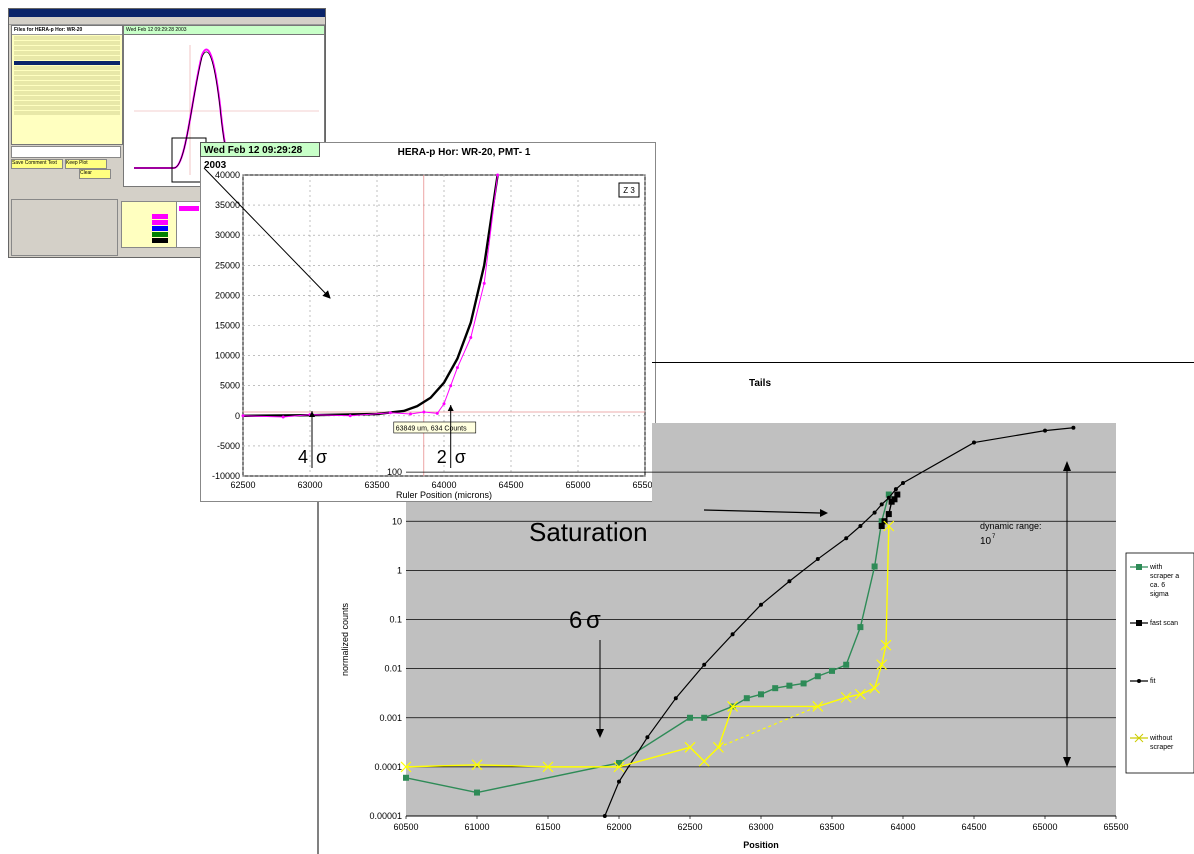 Image resolution: width=1194 pixels, height=854 pixels. Describe the element at coordinates (588, 532) in the screenshot. I see `saturation-label: Saturation` at that location.